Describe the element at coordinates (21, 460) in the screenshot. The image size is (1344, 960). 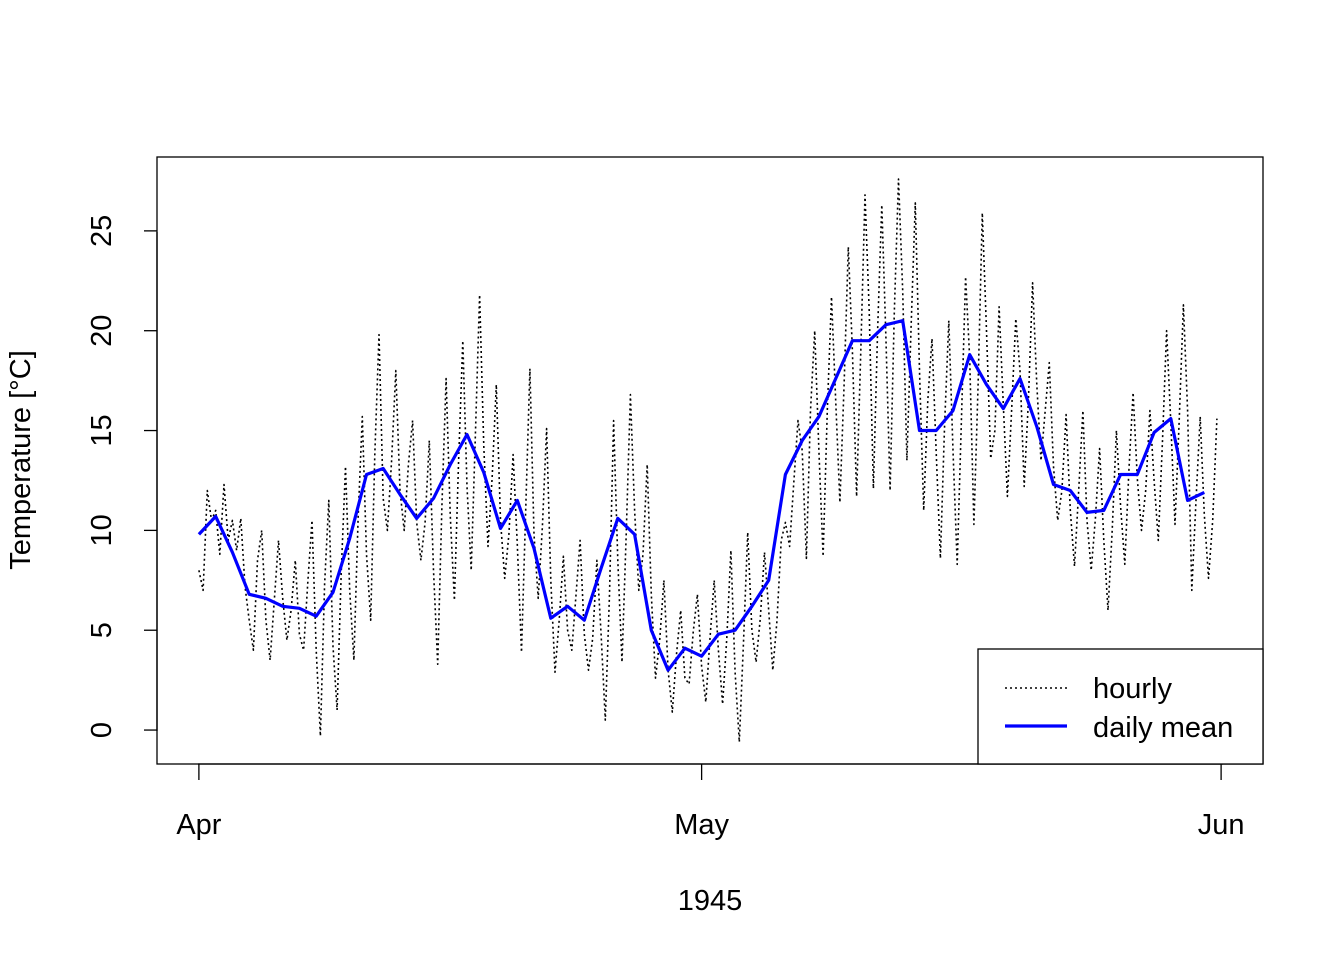
I see `y-axis-label: Temperature [°C]` at that location.